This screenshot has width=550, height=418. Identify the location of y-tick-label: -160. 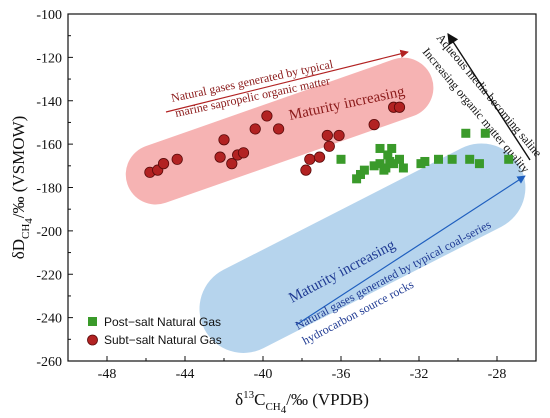
(49, 145).